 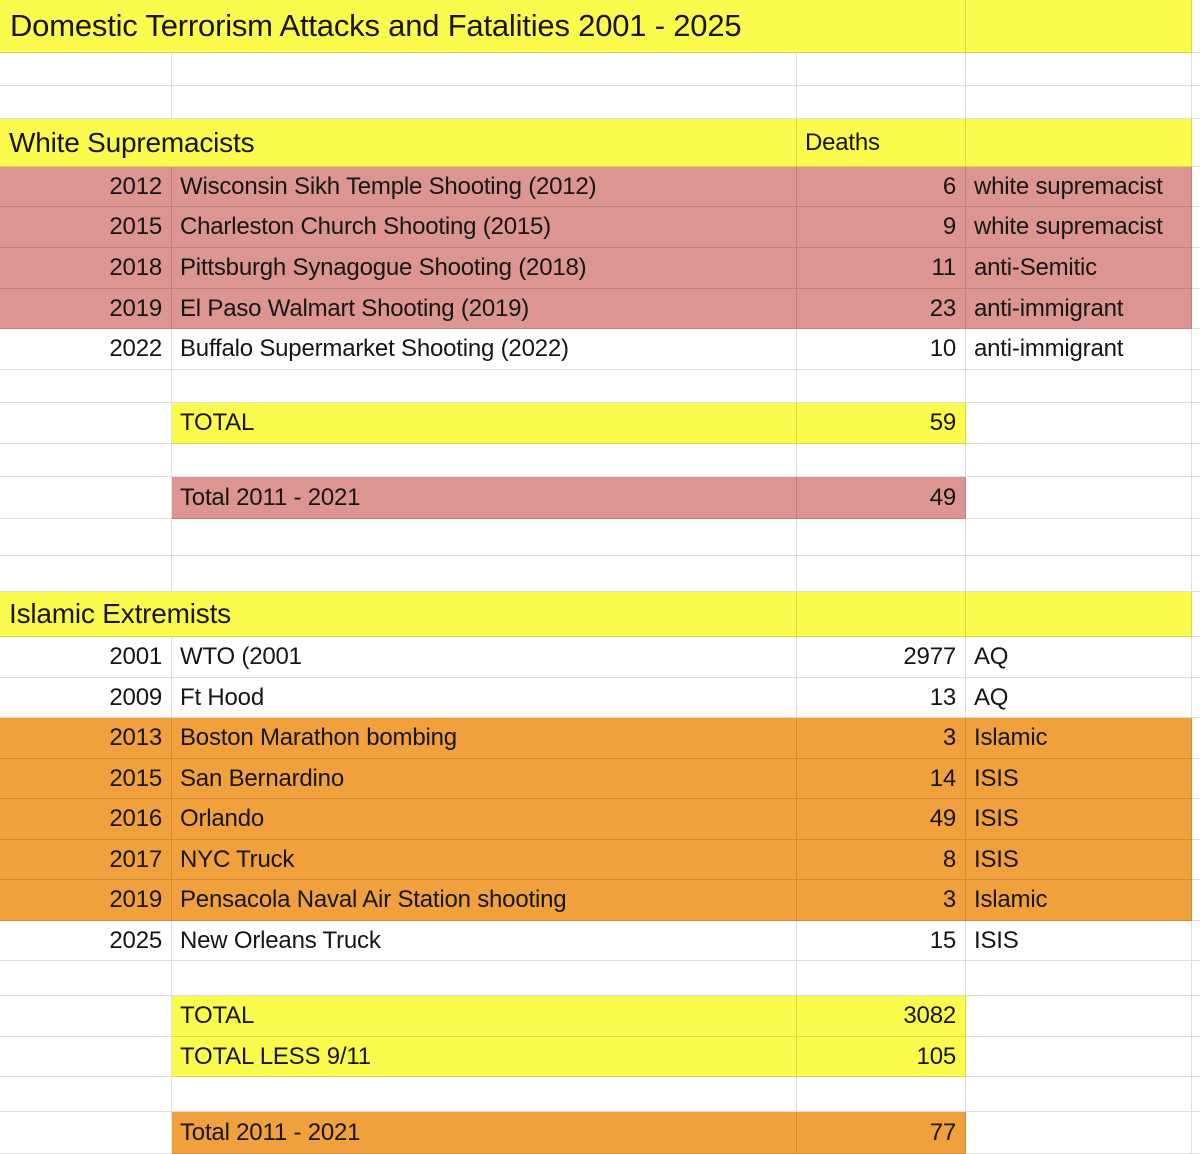 What do you see at coordinates (484, 738) in the screenshot?
I see `event-cell: Boston Marathon bombing` at bounding box center [484, 738].